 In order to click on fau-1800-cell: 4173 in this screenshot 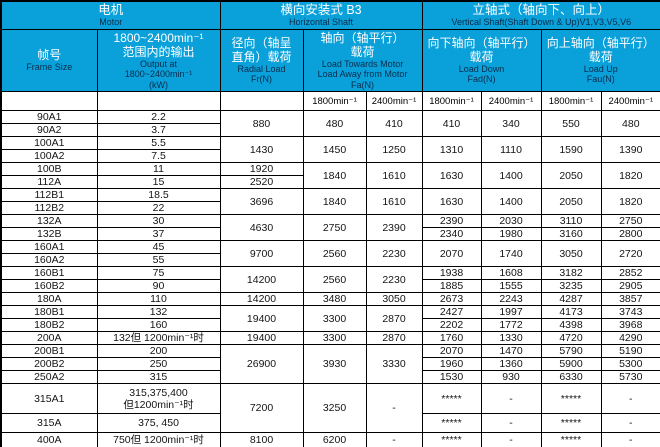, I will do `click(571, 312)`.